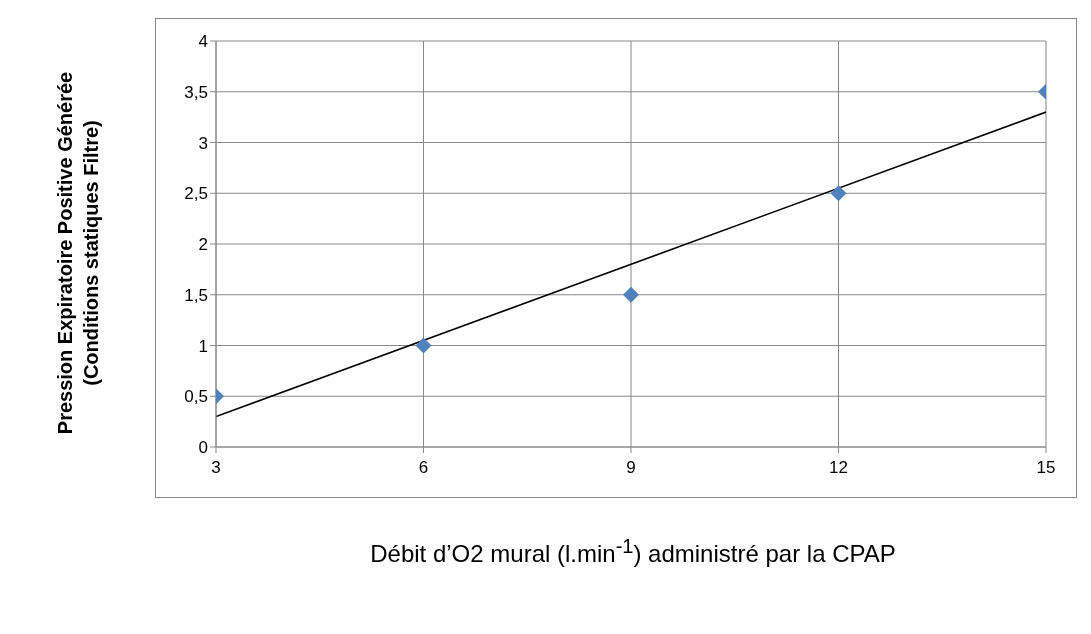 This screenshot has height=634, width=1091. I want to click on x-axis-title: Débit d’O2 mural (l.min$^{-1}$) administré par la CPAP, so click(633, 551).